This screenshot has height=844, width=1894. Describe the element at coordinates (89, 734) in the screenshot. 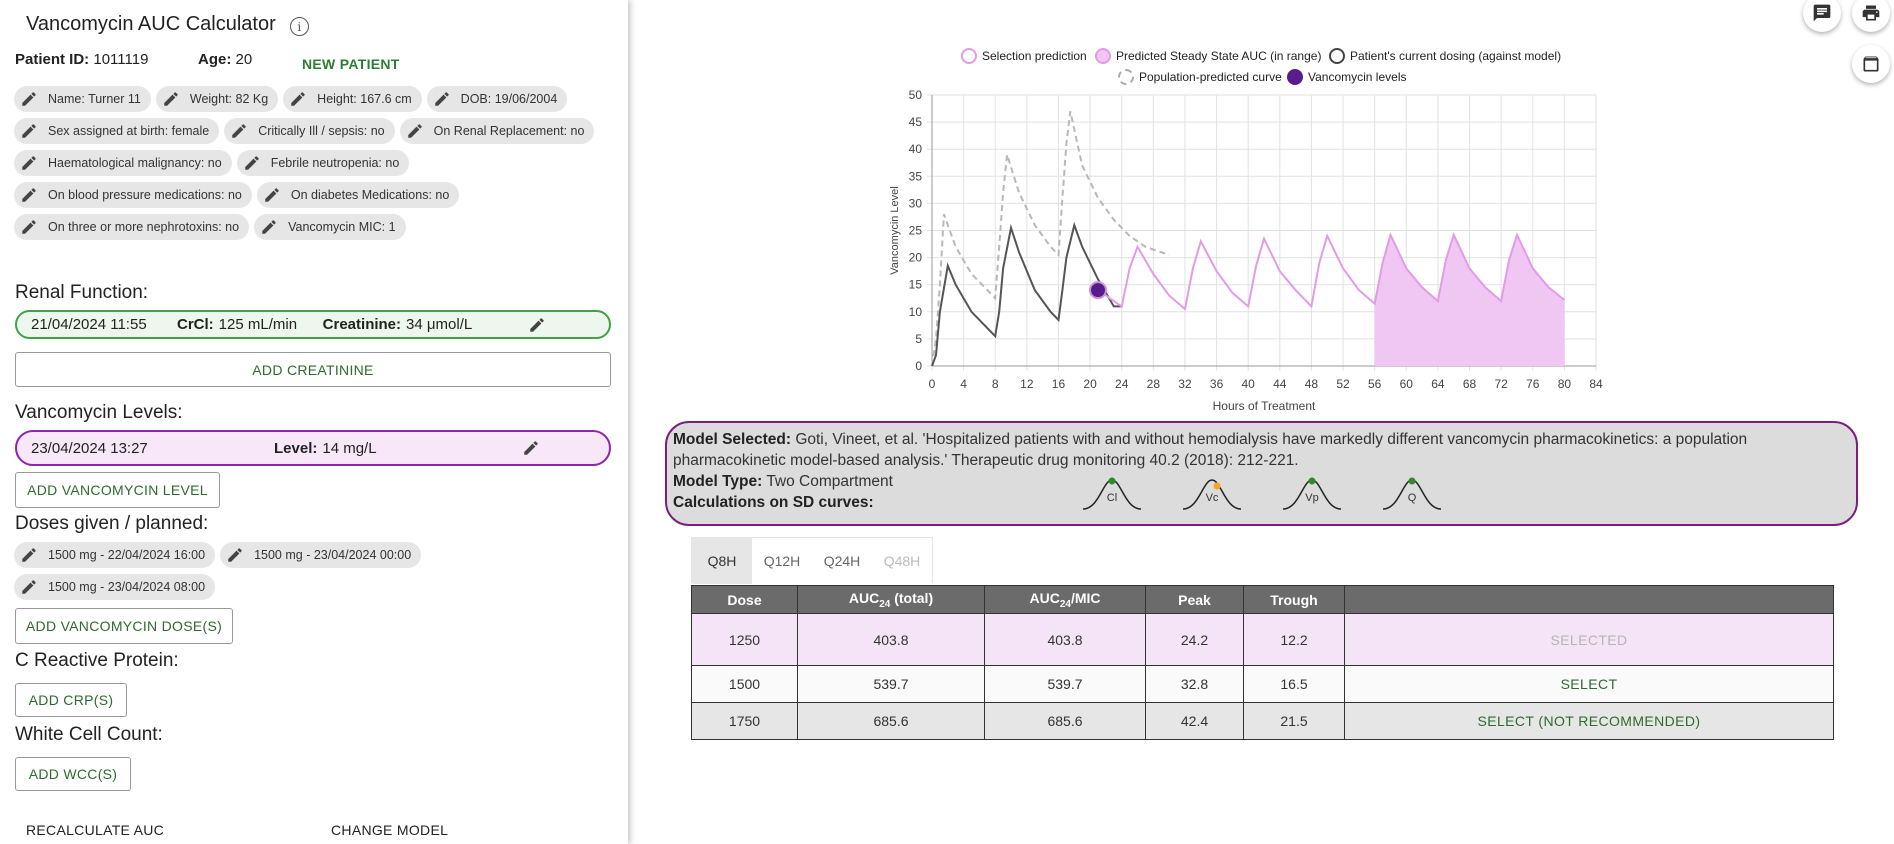

I see `wcc-heading: White Cell Count:` at that location.